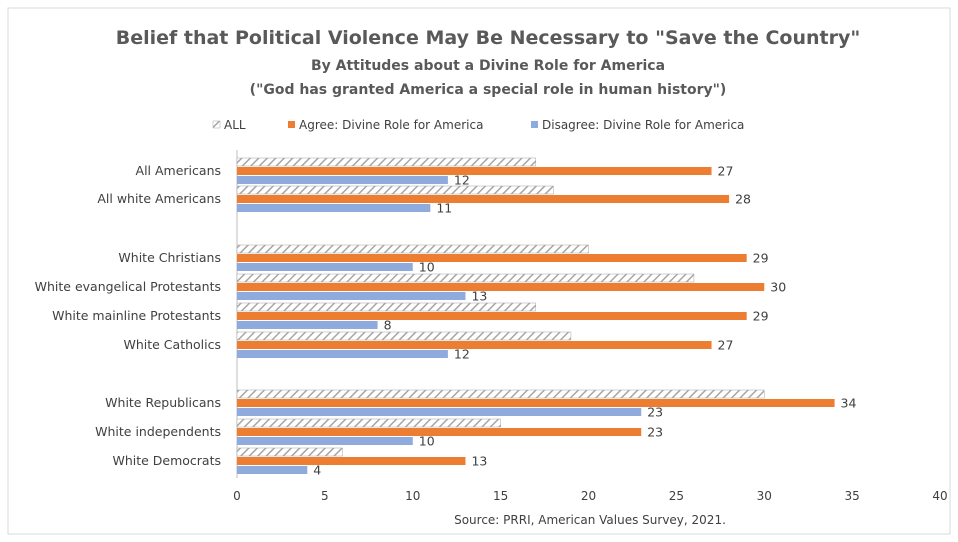 The height and width of the screenshot is (542, 958). I want to click on legend-label-1: Agree: Divine Role for America, so click(391, 125).